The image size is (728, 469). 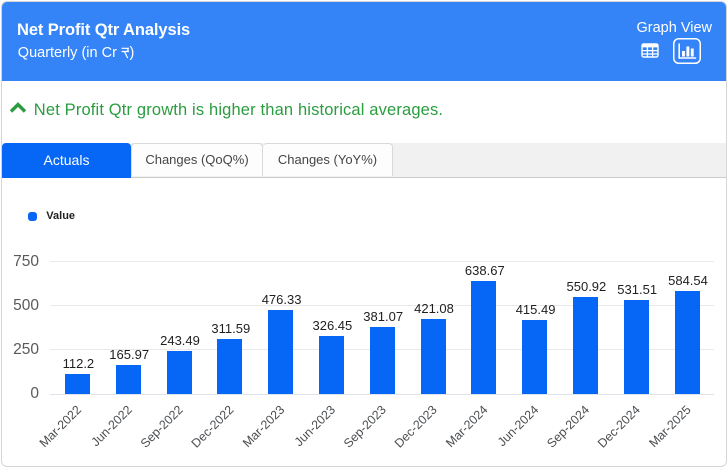 I want to click on svg-text: Mar-2025, so click(x=669, y=426).